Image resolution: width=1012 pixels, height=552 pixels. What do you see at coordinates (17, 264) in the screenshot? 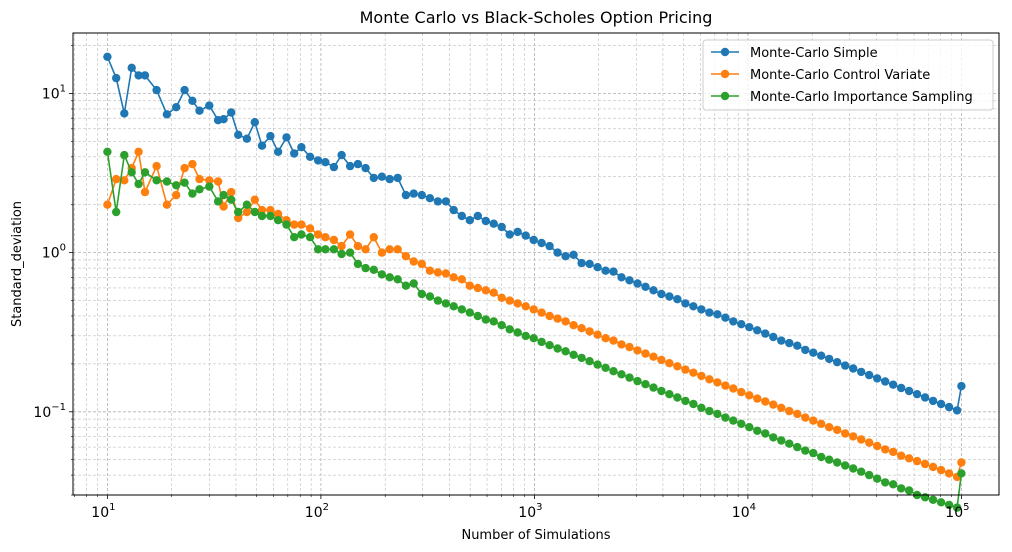
I see `y-axis-title: Standard_deviation` at bounding box center [17, 264].